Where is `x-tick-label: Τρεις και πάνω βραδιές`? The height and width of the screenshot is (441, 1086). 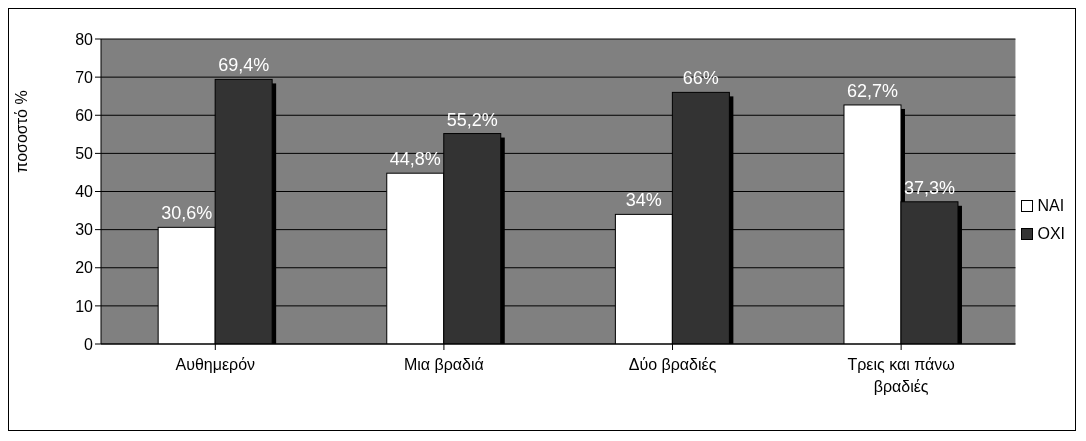 x-tick-label: Τρεις και πάνω βραδιές is located at coordinates (901, 375).